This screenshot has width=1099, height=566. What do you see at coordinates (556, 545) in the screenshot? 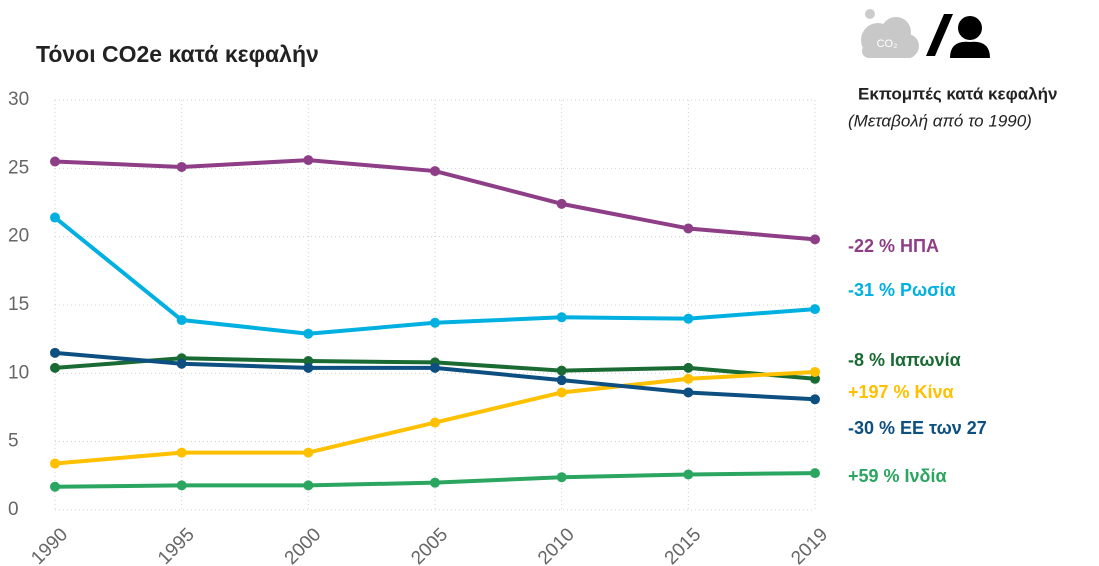
I see `x-tick-label: 2010` at bounding box center [556, 545].